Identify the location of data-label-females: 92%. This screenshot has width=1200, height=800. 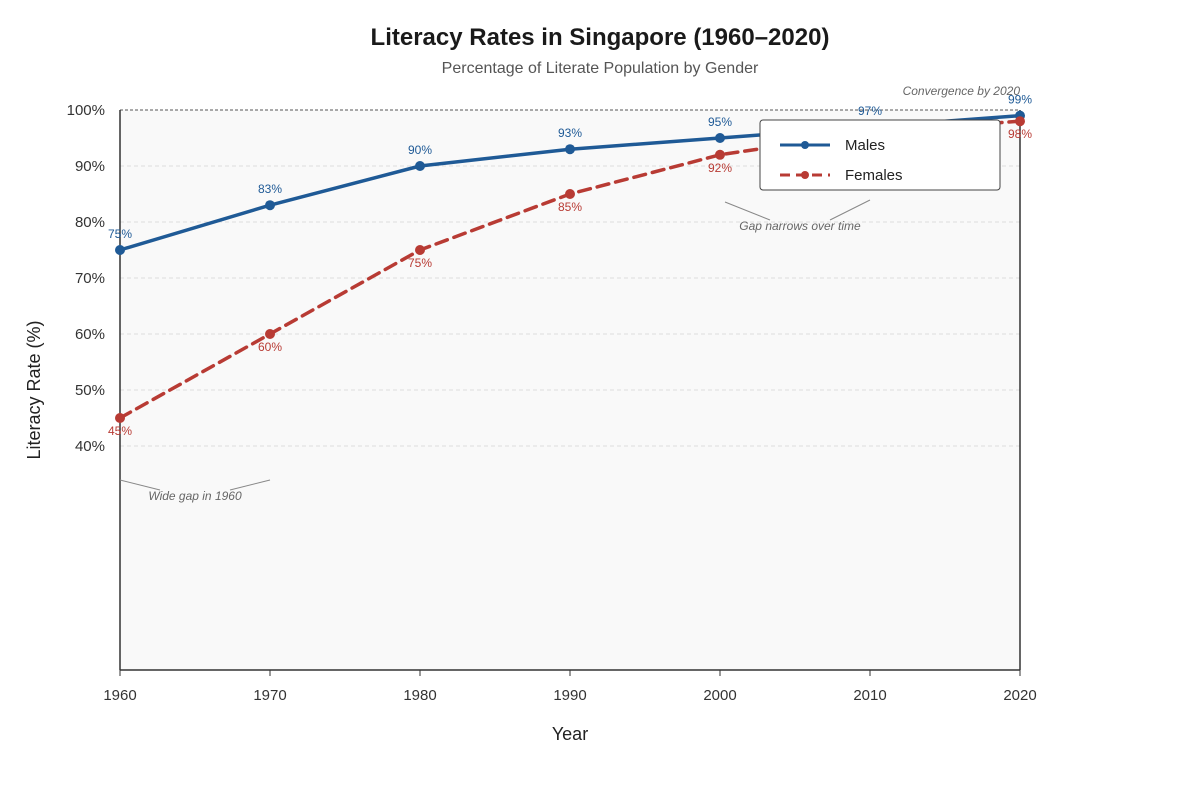
(720, 168).